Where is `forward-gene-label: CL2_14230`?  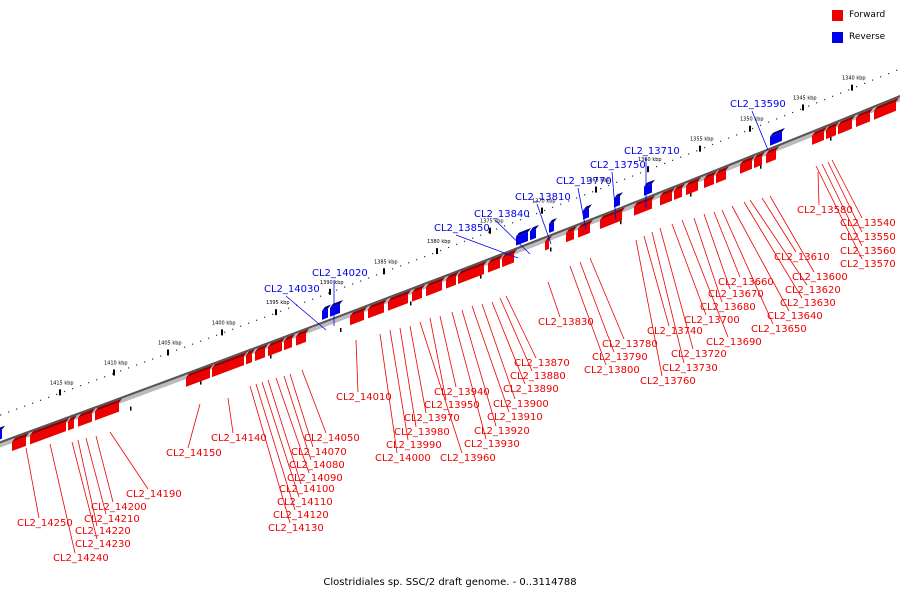
forward-gene-label: CL2_14230 is located at coordinates (103, 544).